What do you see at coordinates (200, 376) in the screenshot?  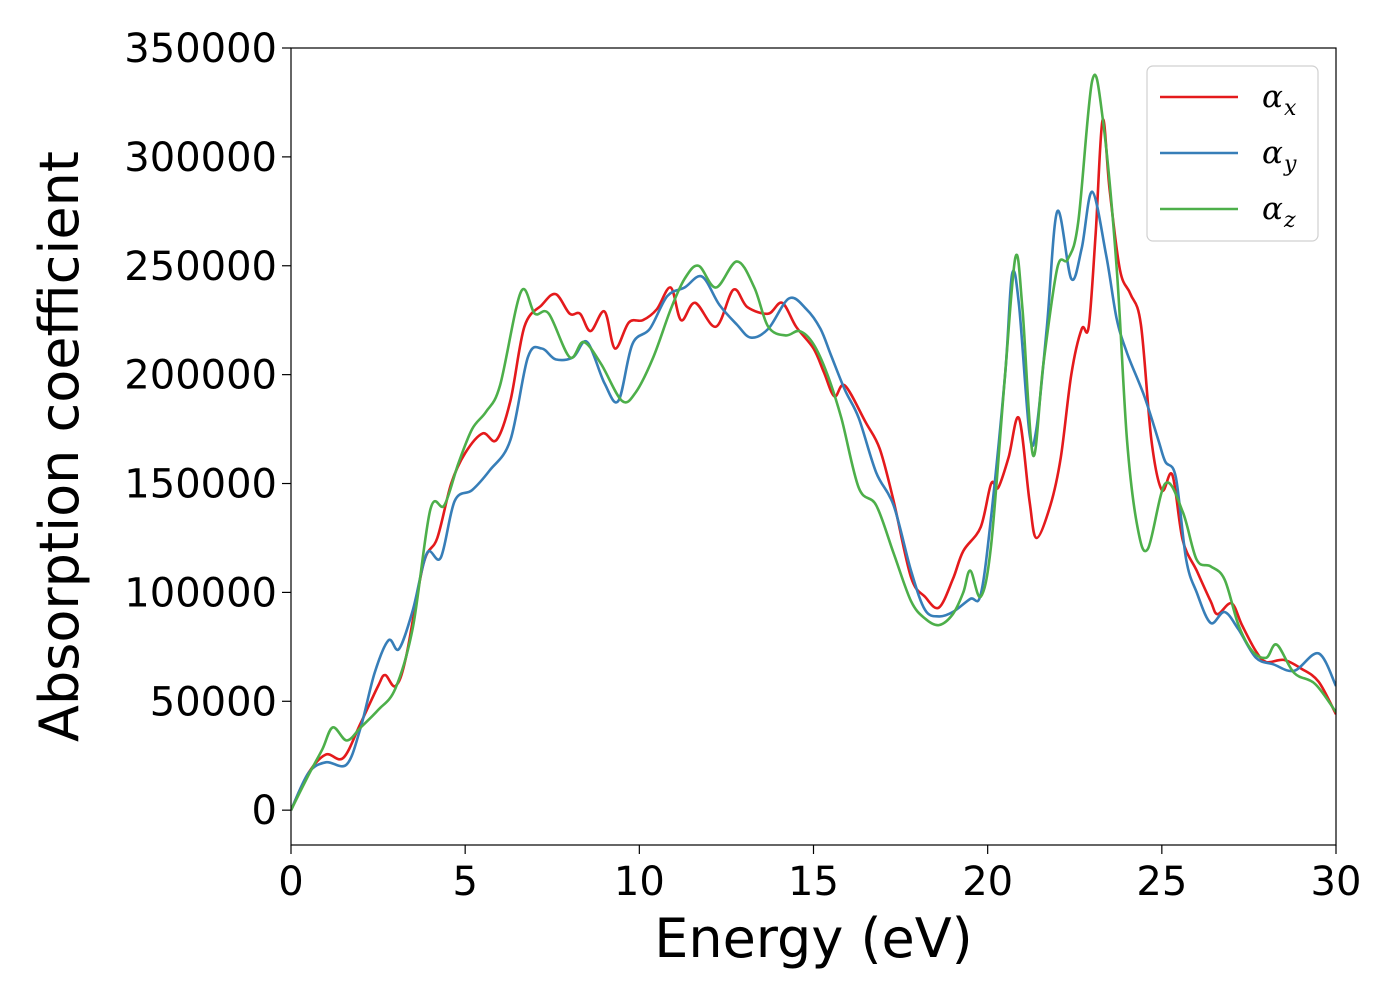 I see `y-tick-label: 200000` at bounding box center [200, 376].